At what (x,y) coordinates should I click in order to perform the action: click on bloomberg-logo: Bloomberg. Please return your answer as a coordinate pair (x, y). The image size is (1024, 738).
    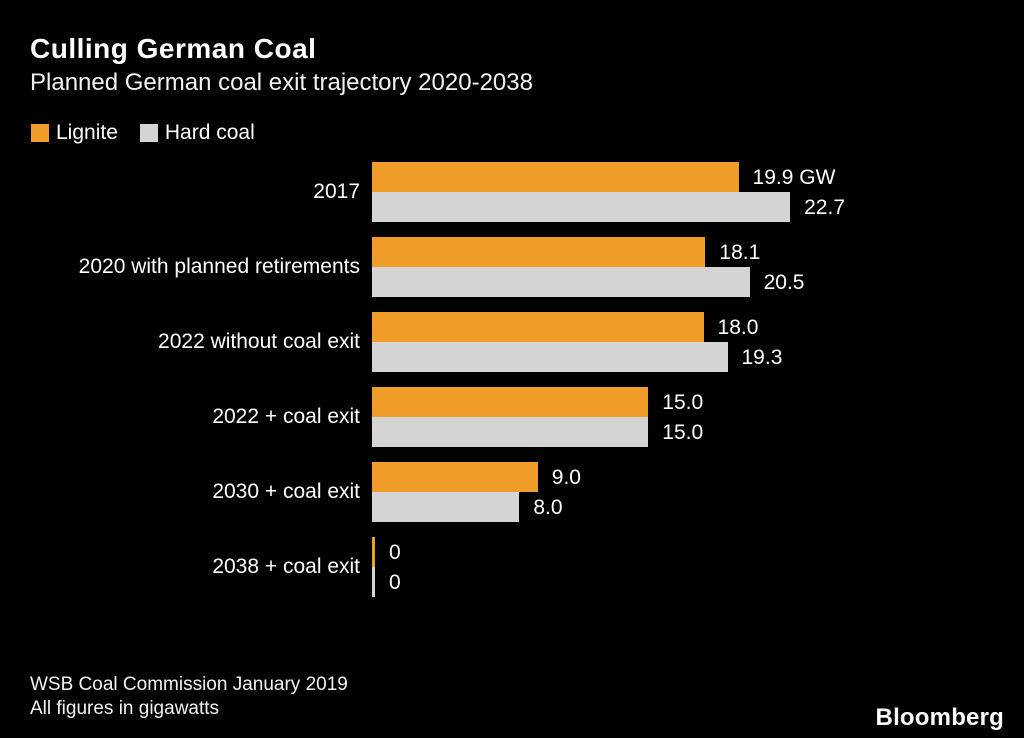
    Looking at the image, I should click on (939, 717).